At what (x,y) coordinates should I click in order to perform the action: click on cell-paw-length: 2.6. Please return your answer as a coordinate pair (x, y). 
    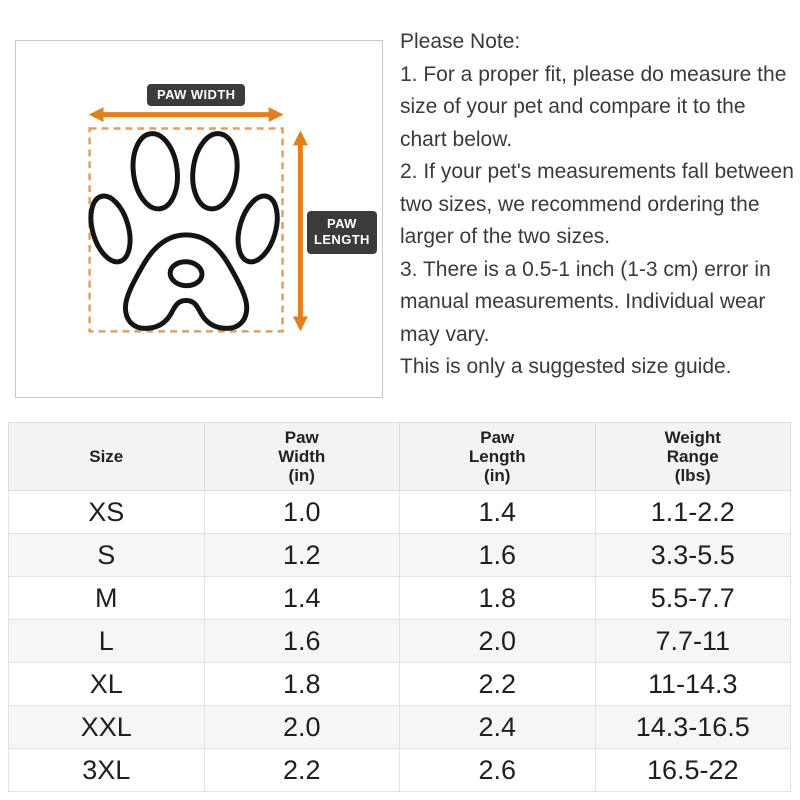
    Looking at the image, I should click on (497, 770).